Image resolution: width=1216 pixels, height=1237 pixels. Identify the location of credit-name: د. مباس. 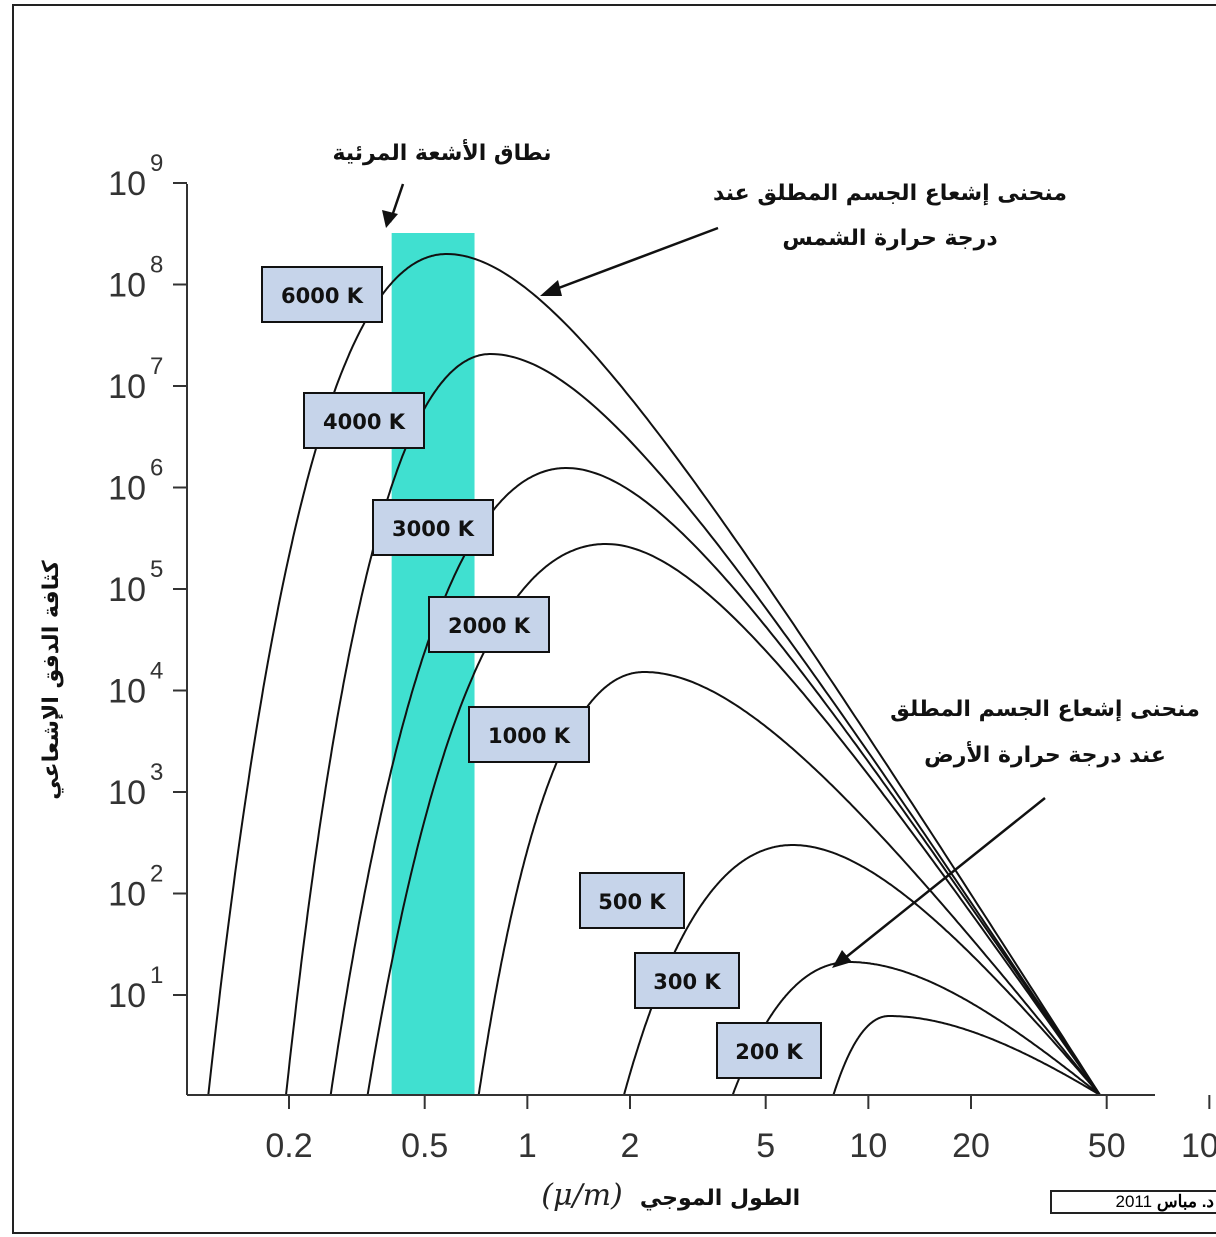
(1185, 1201).